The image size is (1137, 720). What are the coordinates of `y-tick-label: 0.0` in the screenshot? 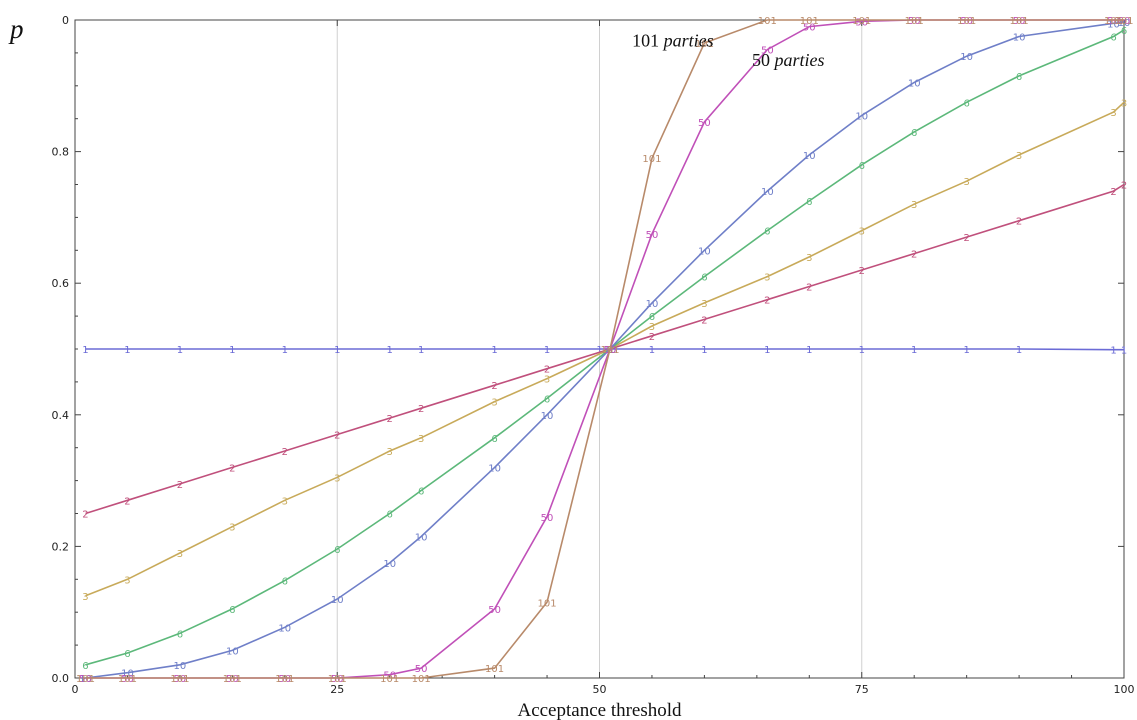 It's located at (61, 678).